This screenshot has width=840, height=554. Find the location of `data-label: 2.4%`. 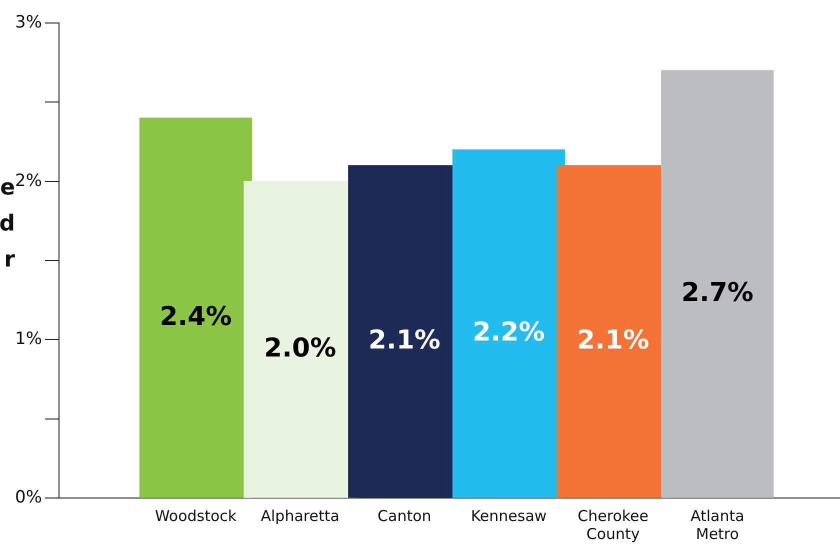

data-label: 2.4% is located at coordinates (196, 317).